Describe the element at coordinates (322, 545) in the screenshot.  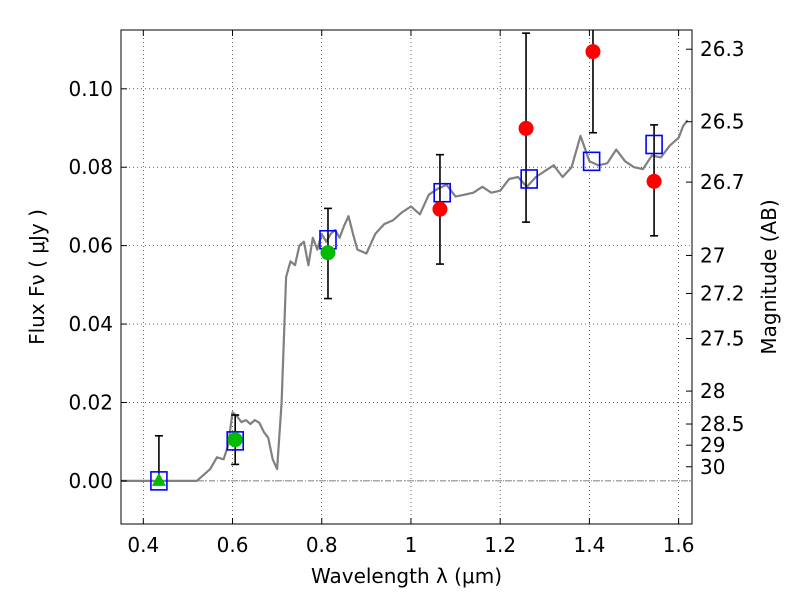
I see `x-tick-label: 0.8` at that location.